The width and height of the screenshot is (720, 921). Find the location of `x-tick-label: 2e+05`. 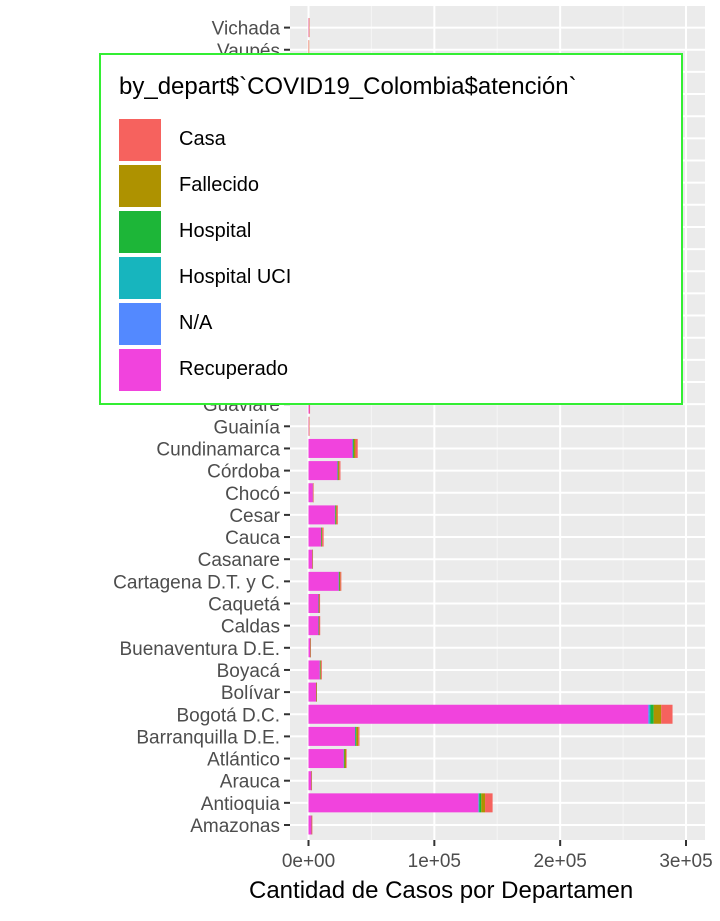

x-tick-label: 2e+05 is located at coordinates (559, 861).